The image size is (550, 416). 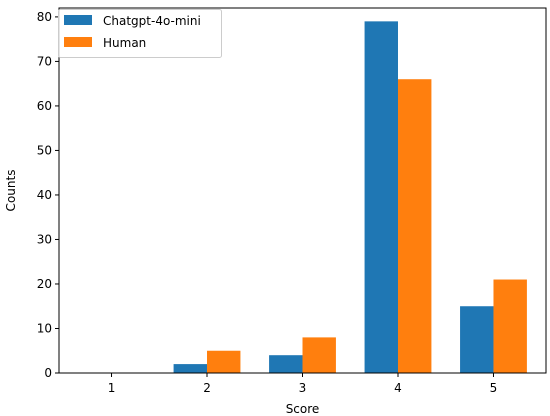 What do you see at coordinates (44, 195) in the screenshot?
I see `y-tick-label: 40` at bounding box center [44, 195].